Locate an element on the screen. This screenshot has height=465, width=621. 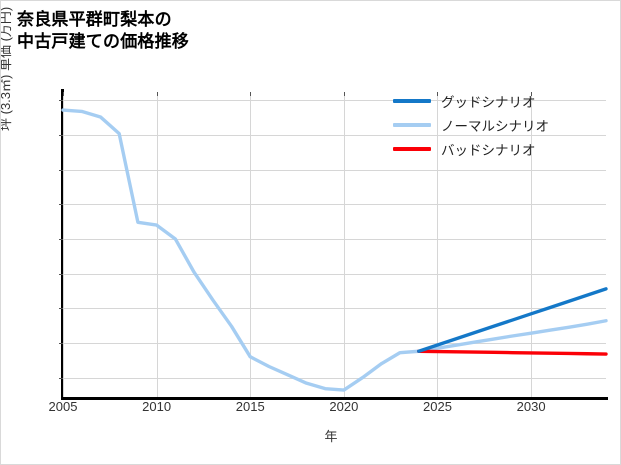
legend-label-bad: バッドシナリオ is located at coordinates (488, 150).